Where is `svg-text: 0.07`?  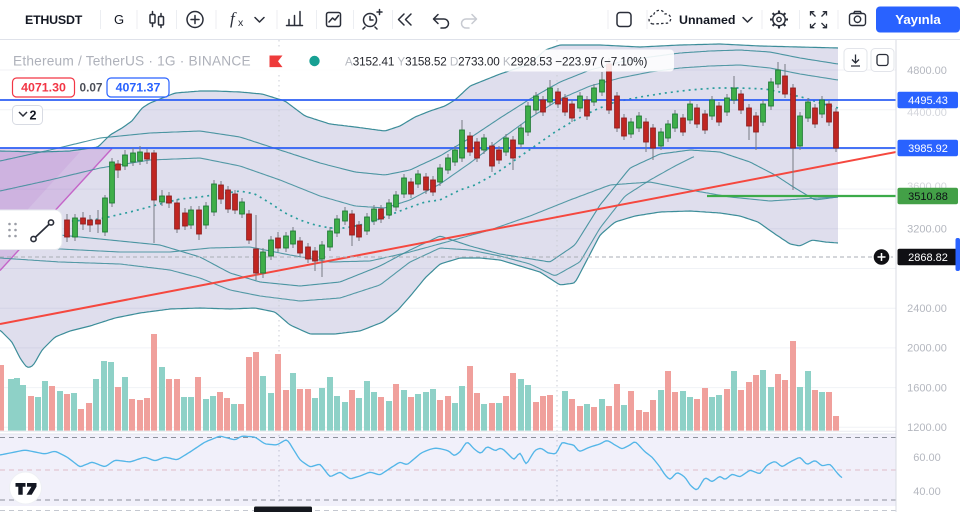 svg-text: 0.07 is located at coordinates (91, 88).